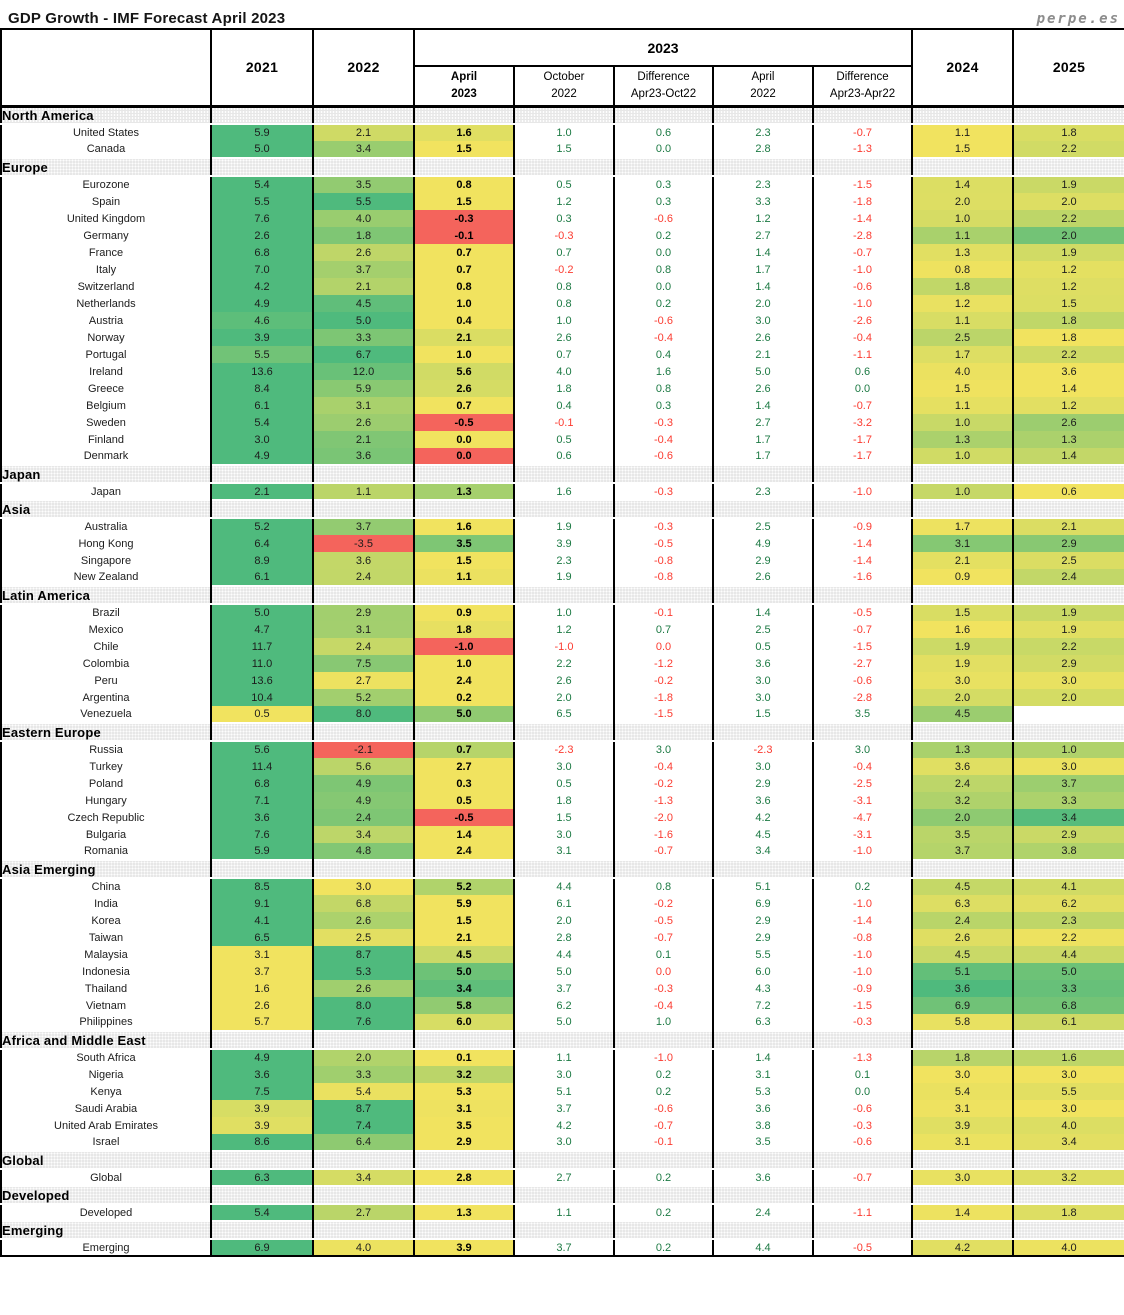  Describe the element at coordinates (1068, 422) in the screenshot. I see `cell-2025: 2.6` at that location.